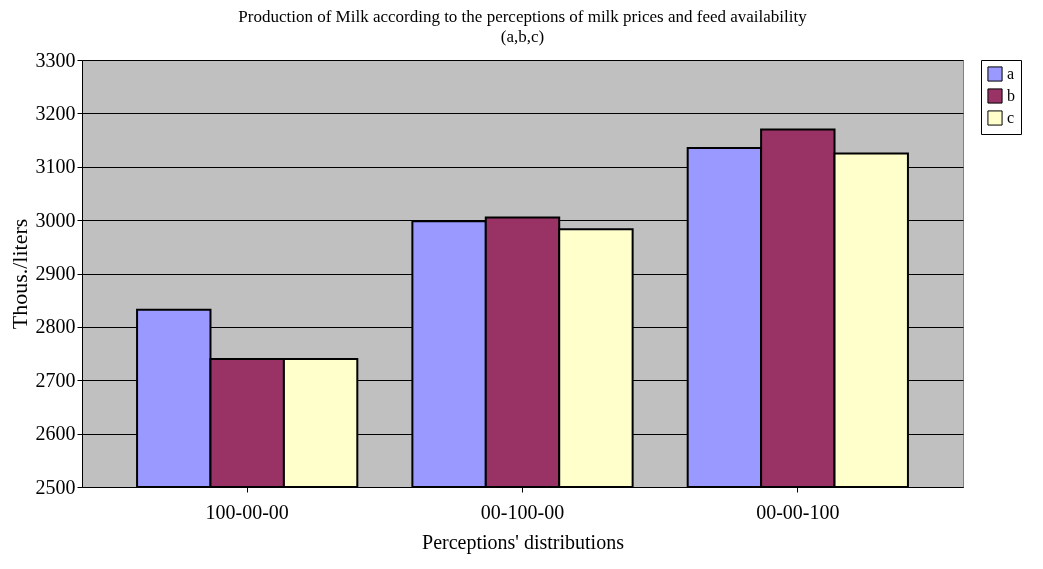 The image size is (1043, 569). Describe the element at coordinates (247, 511) in the screenshot. I see `x-tick-label: 100-00-00` at that location.